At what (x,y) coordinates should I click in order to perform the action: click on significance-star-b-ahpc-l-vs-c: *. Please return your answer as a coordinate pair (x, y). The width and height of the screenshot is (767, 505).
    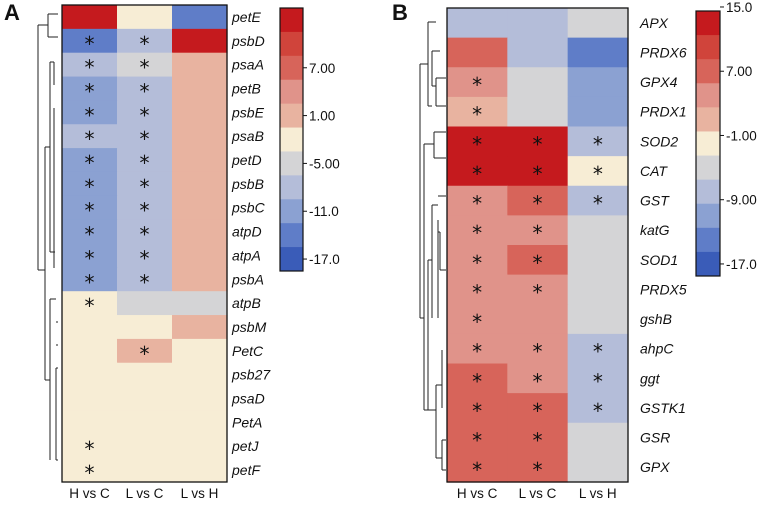
    Looking at the image, I should click on (538, 352).